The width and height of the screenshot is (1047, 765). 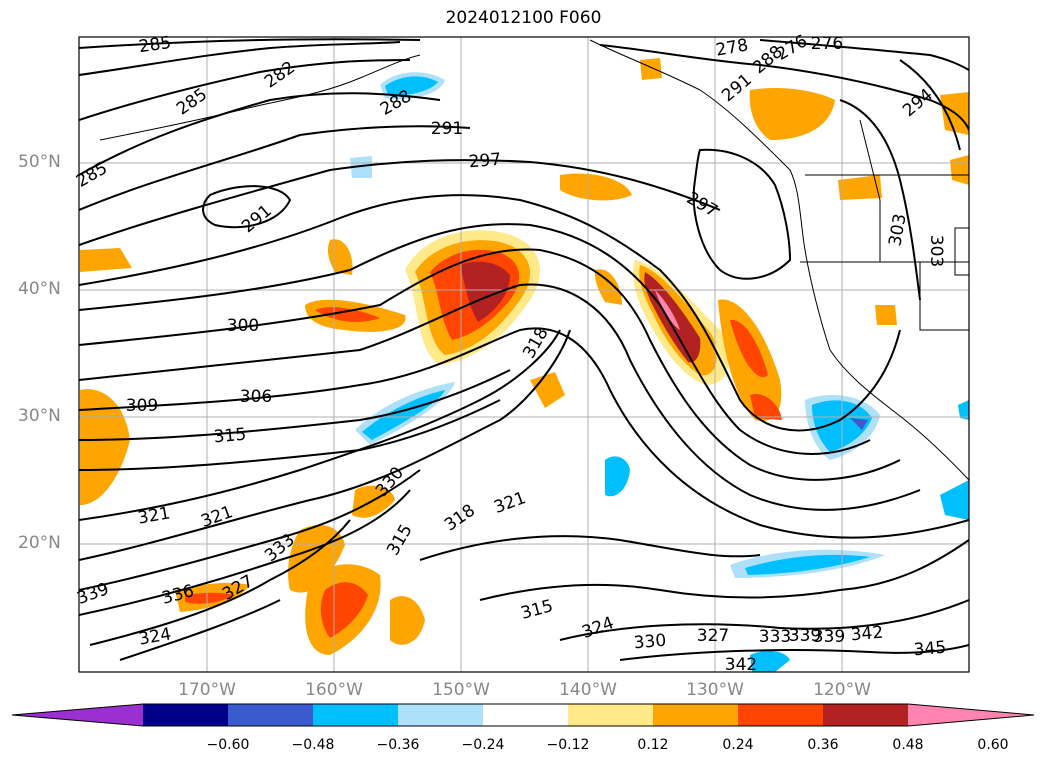 What do you see at coordinates (908, 745) in the screenshot?
I see `colorbar-tick-label: 0.48` at bounding box center [908, 745].